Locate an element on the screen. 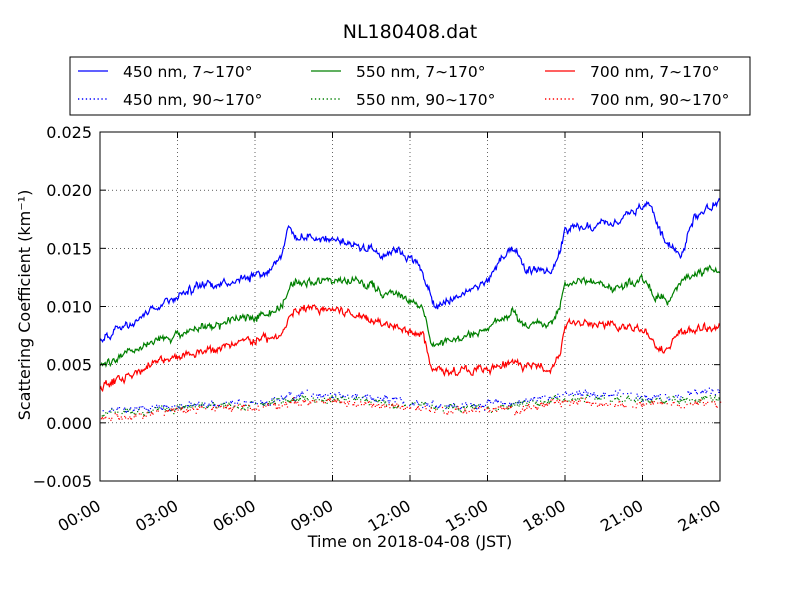 Image resolution: width=800 pixels, height=600 pixels. y-tick-label: 0.000 is located at coordinates (69, 423).